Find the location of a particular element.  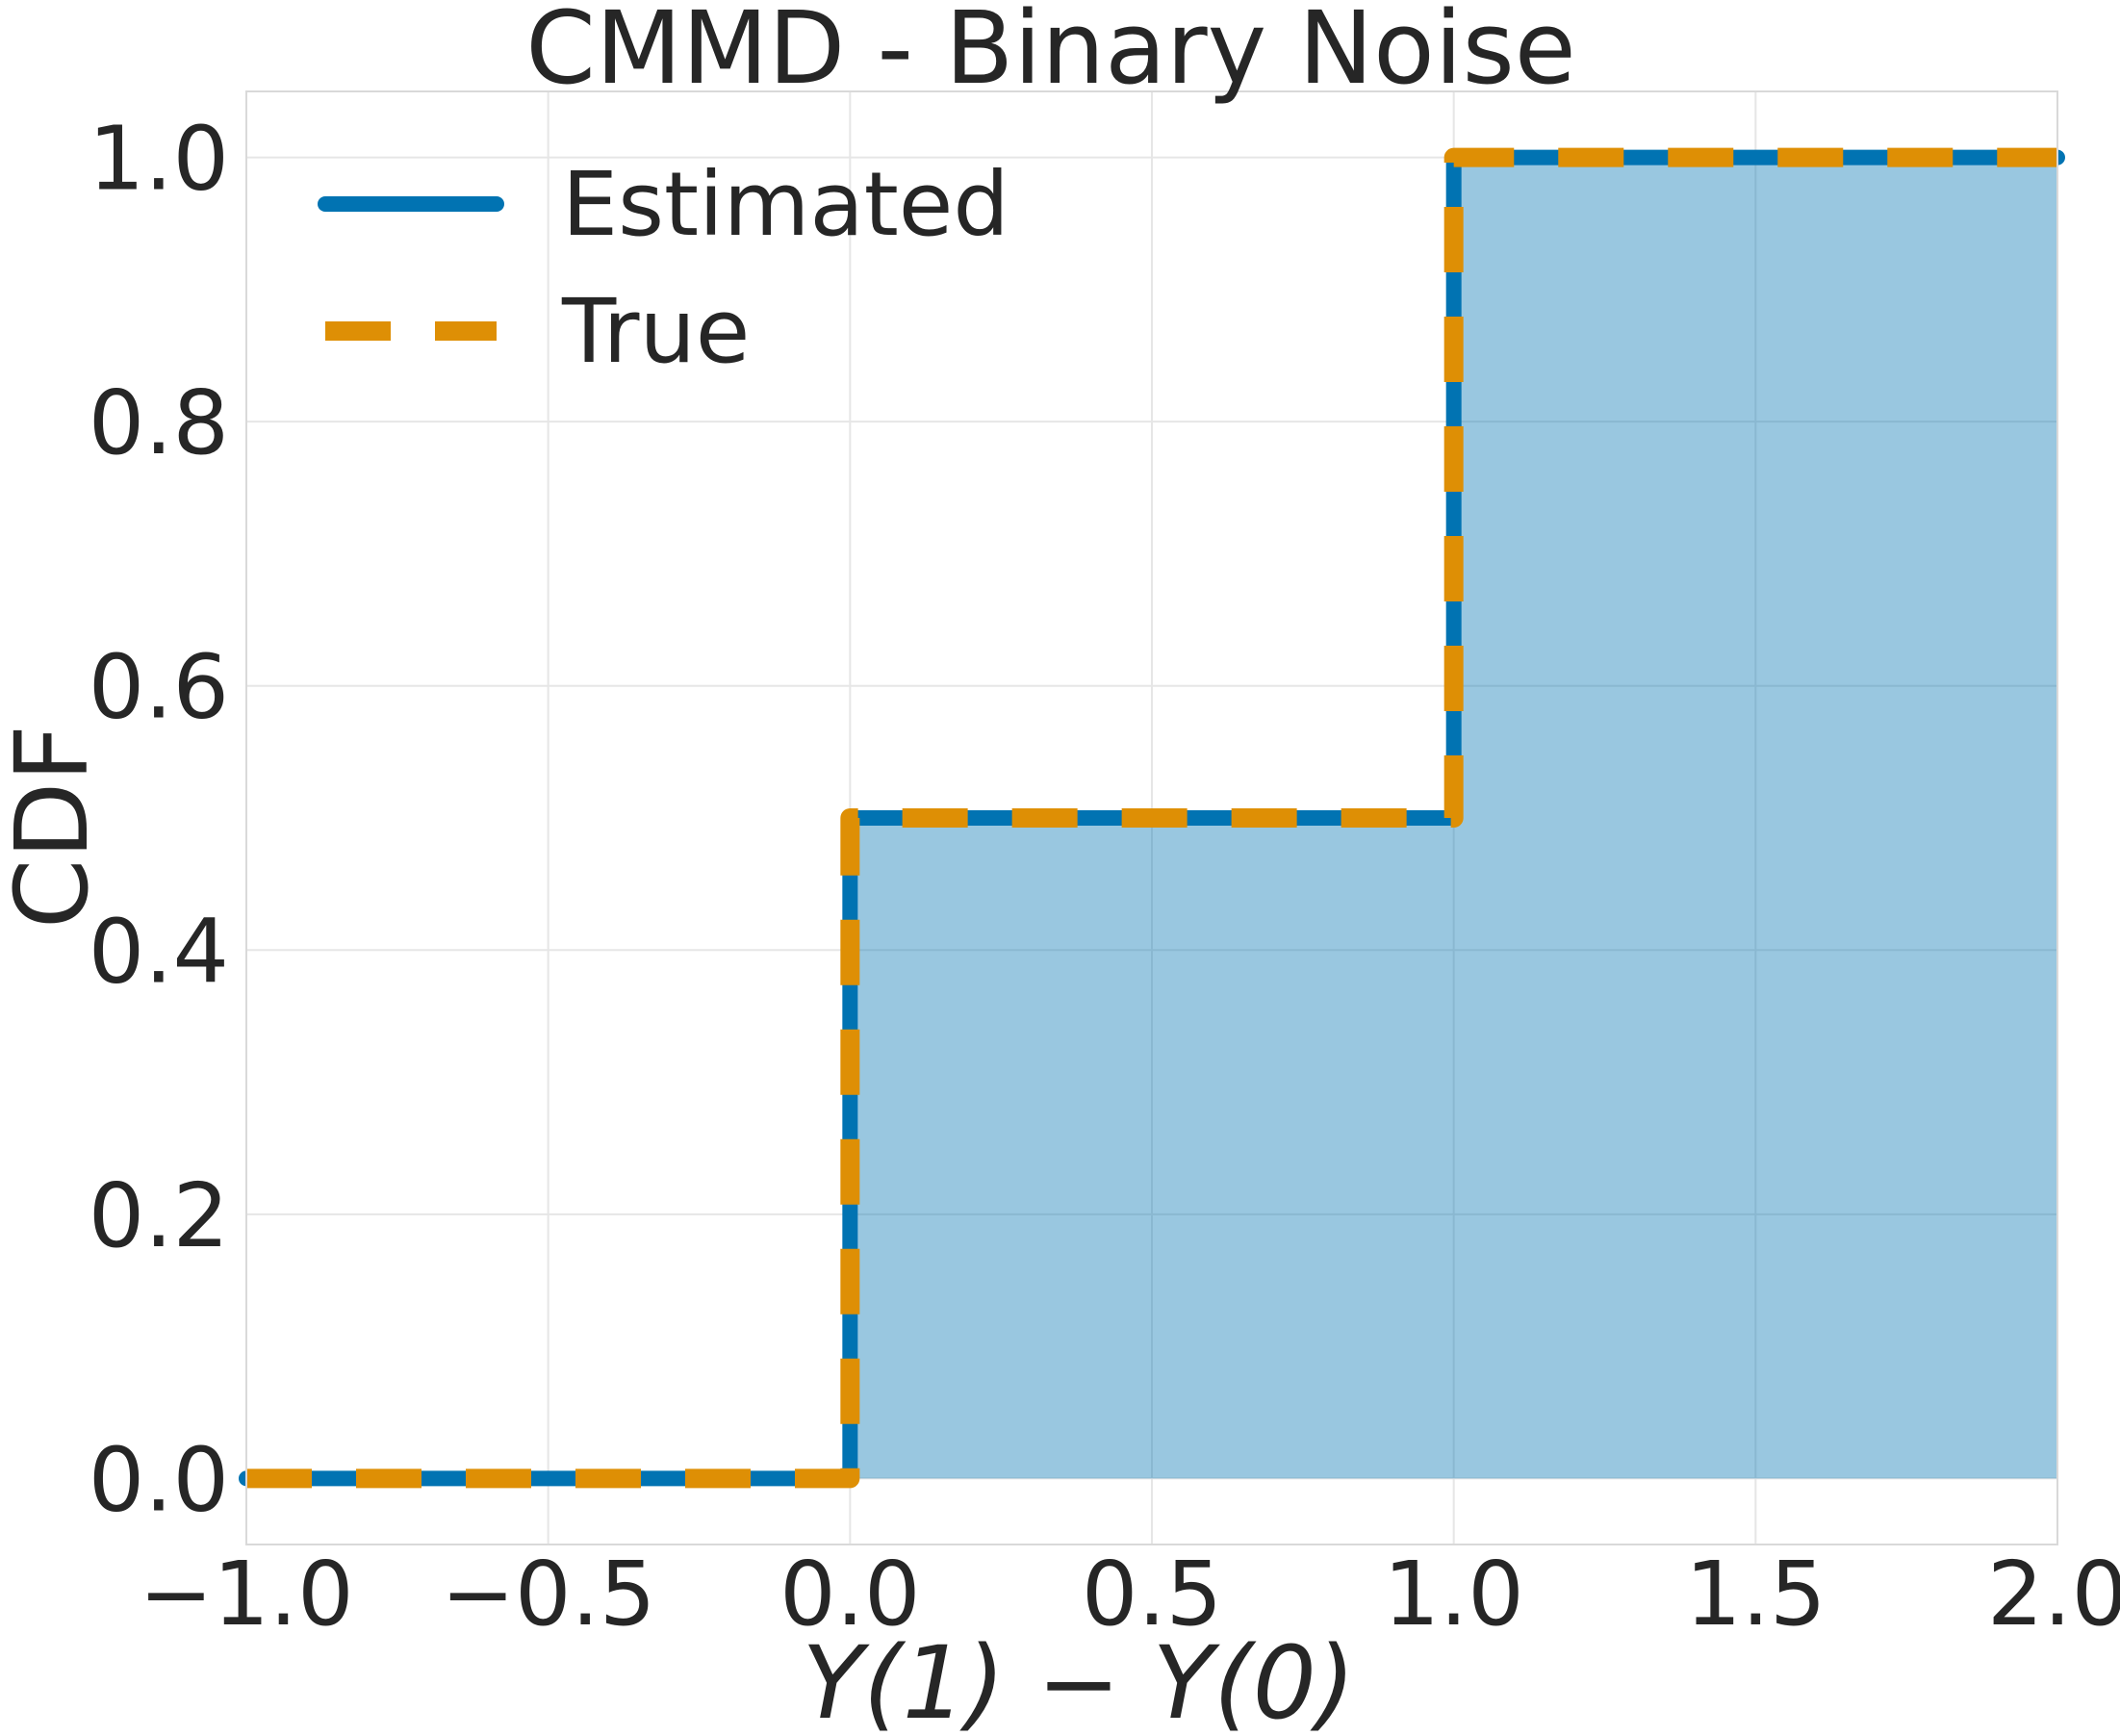

y-tick-label: 0.6 is located at coordinates (159, 687).